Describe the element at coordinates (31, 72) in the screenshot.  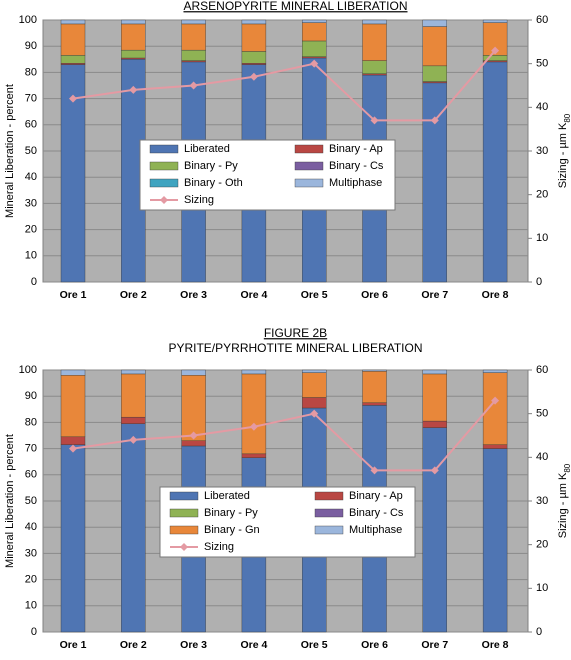
I see `y-tick-label: 80` at that location.